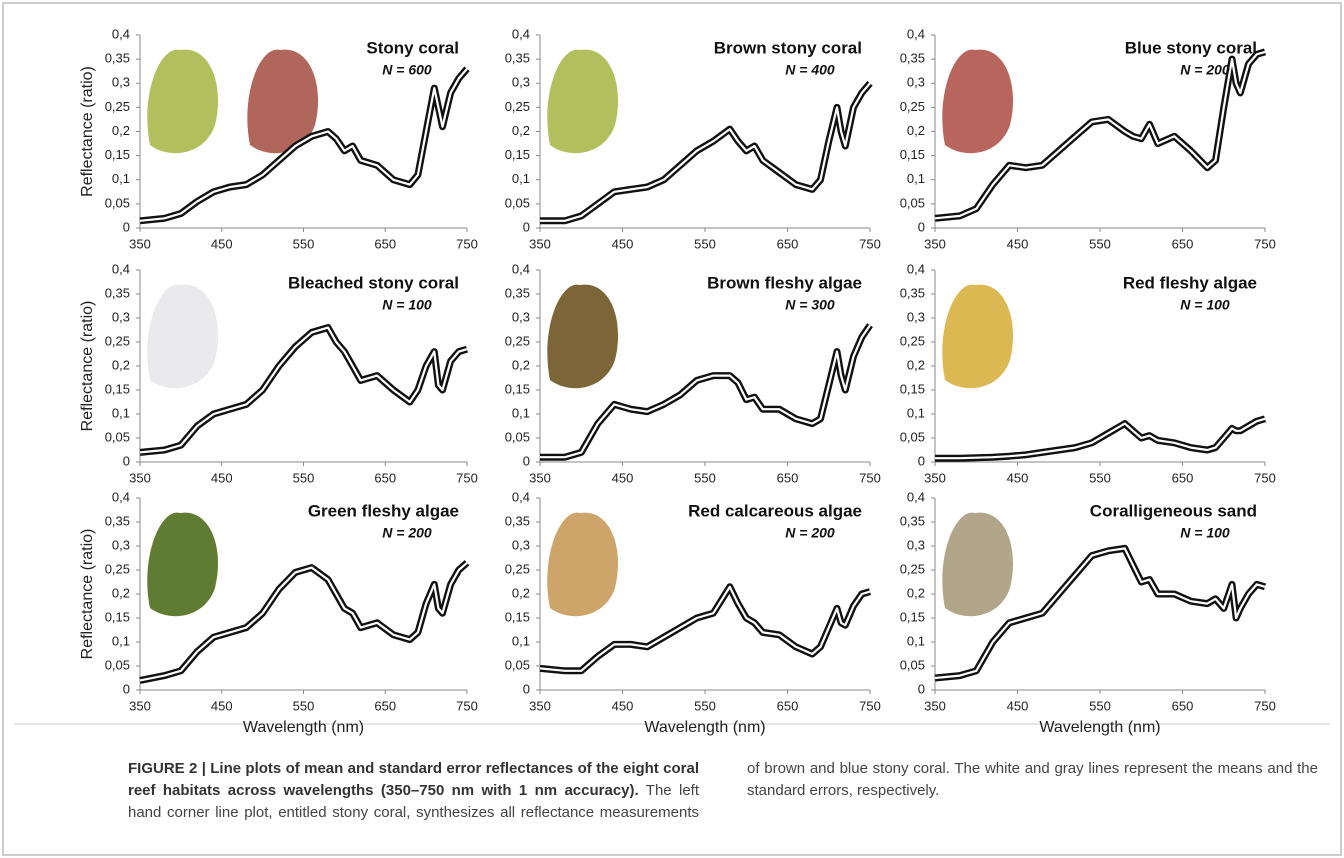 The image size is (1344, 858). Describe the element at coordinates (1190, 282) in the screenshot. I see `chart-title: Red fleshy algae` at that location.